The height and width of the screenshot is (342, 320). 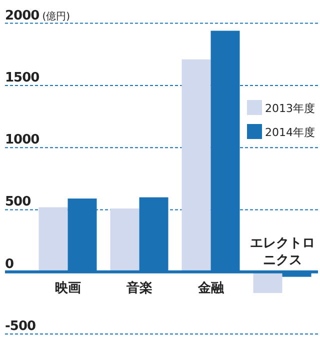 What do you see at coordinates (290, 132) in the screenshot?
I see `legend-label: 2014年度` at bounding box center [290, 132].